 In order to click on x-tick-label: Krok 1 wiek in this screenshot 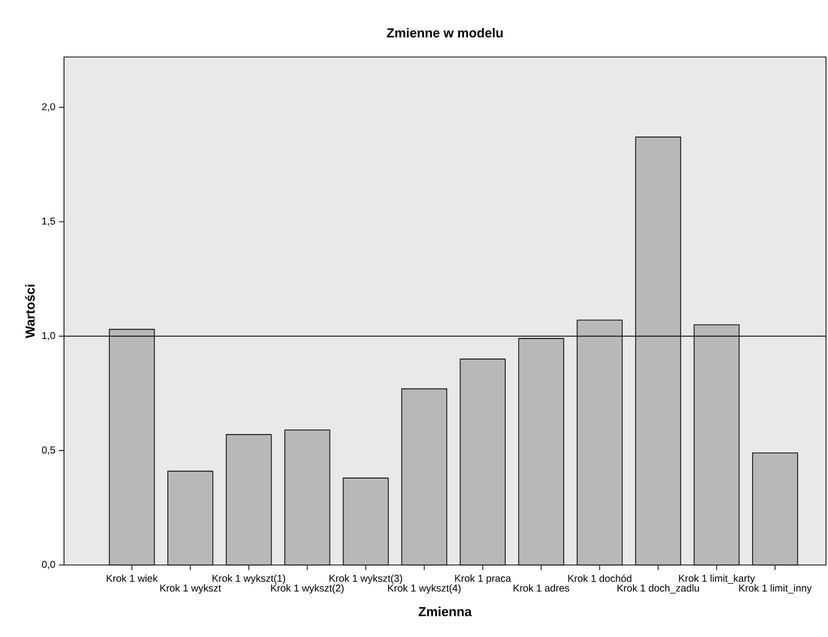, I will do `click(132, 578)`.